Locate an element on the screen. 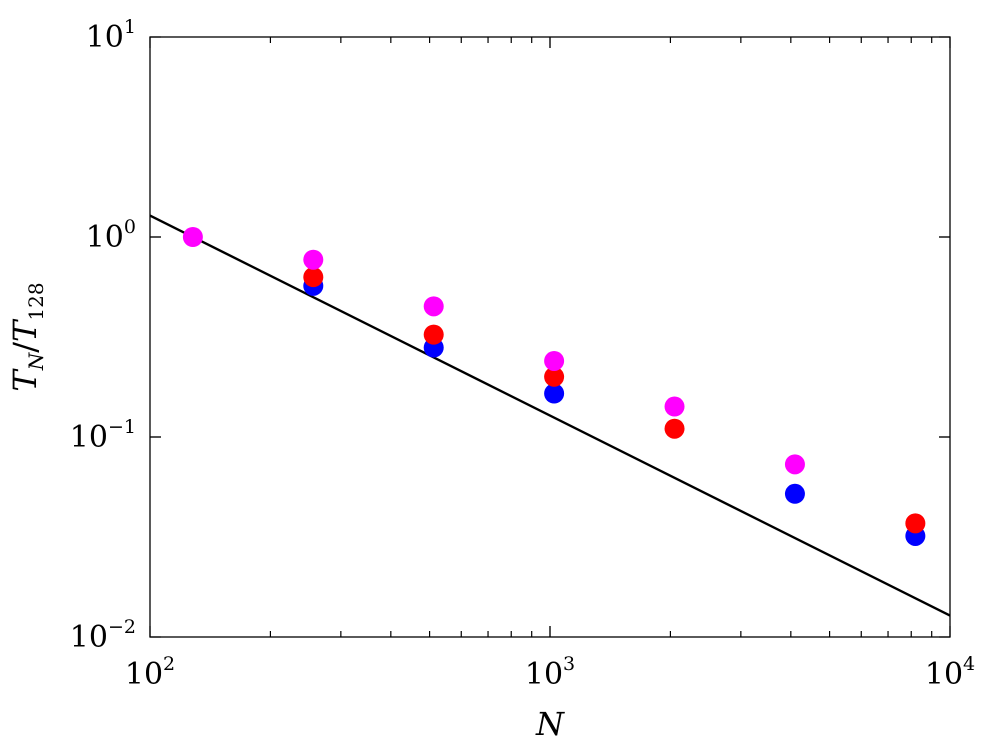 The width and height of the screenshot is (1000, 750). y-tick-label: 10⁰ is located at coordinates (111, 235).